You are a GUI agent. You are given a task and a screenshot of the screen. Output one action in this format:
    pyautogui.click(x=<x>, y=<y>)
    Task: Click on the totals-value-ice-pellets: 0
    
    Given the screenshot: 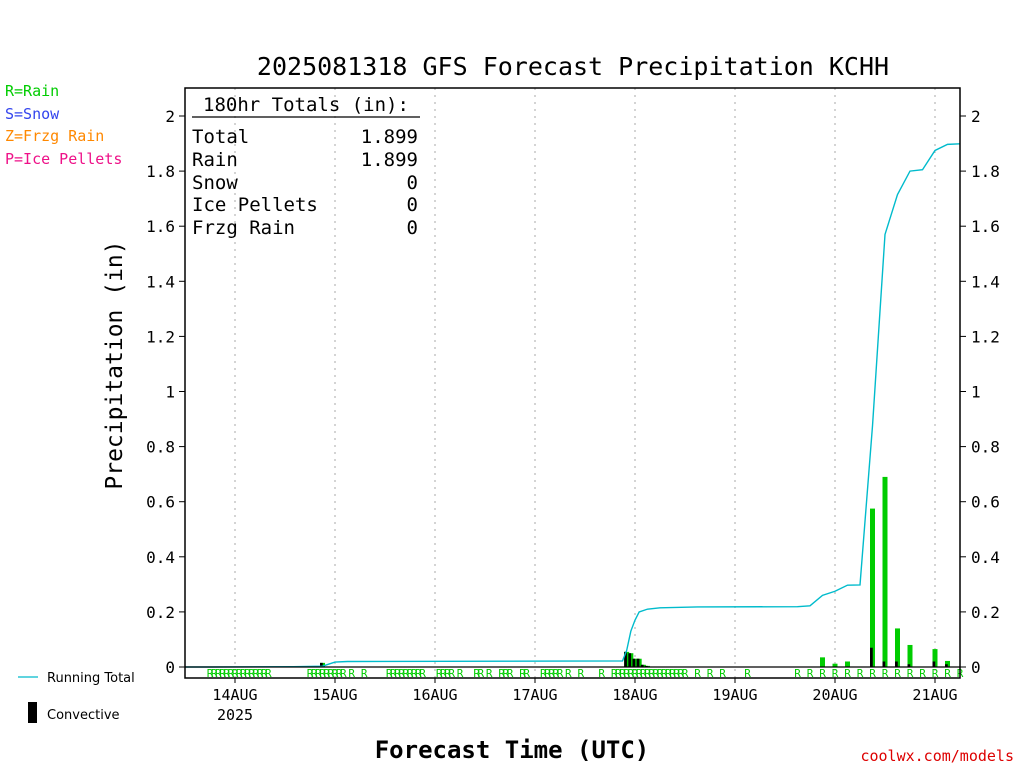 What is the action you would take?
    pyautogui.click(x=412, y=205)
    